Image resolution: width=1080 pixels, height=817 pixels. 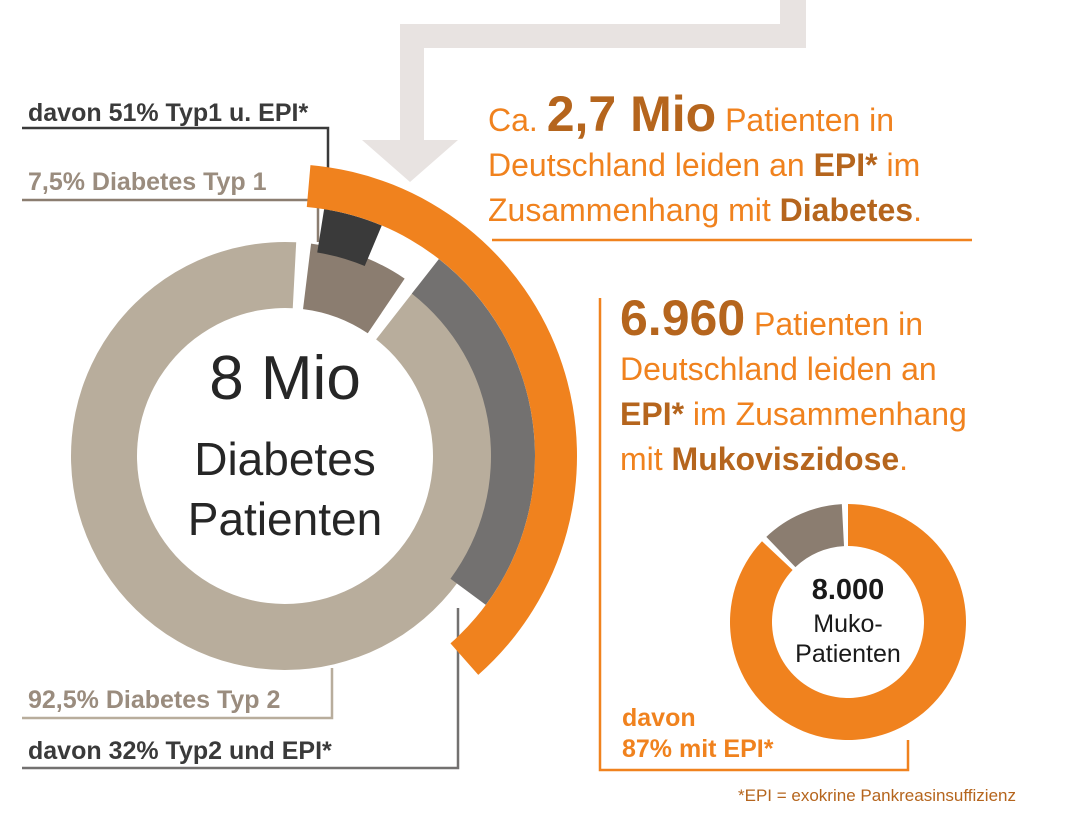 What do you see at coordinates (659, 718) in the screenshot?
I see `muko-davon: davon` at bounding box center [659, 718].